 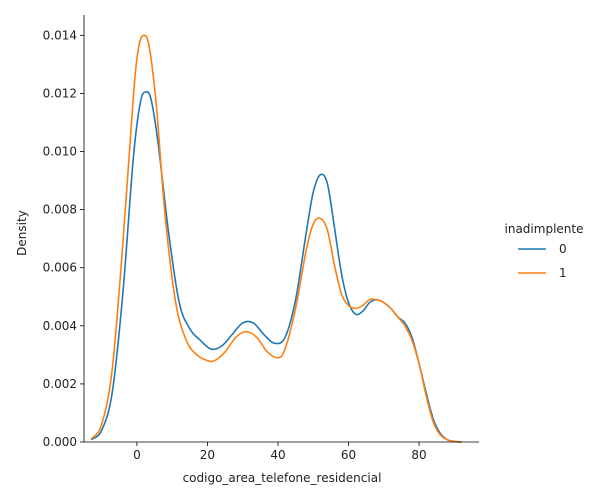 I want to click on y-tick-label: 0.008, so click(x=60, y=210).